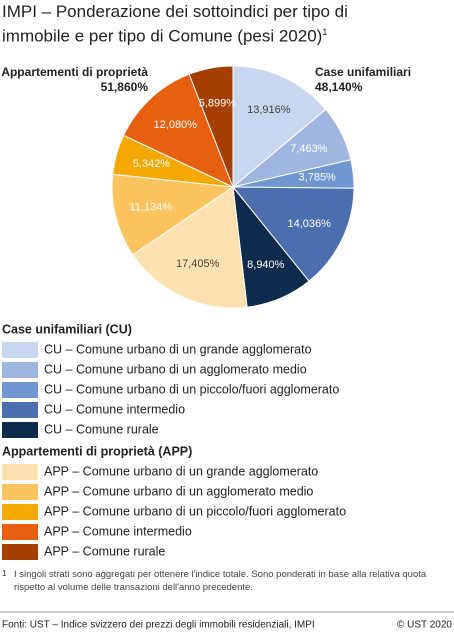 The width and height of the screenshot is (454, 632). I want to click on group-label: Case unifamiliari, so click(363, 72).